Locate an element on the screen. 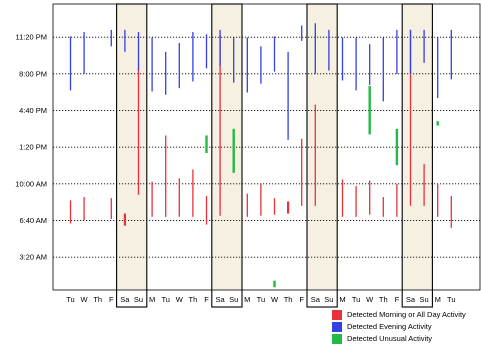 Image resolution: width=481 pixels, height=352 pixels. y-tick-label: 3:20 AM is located at coordinates (33, 257).